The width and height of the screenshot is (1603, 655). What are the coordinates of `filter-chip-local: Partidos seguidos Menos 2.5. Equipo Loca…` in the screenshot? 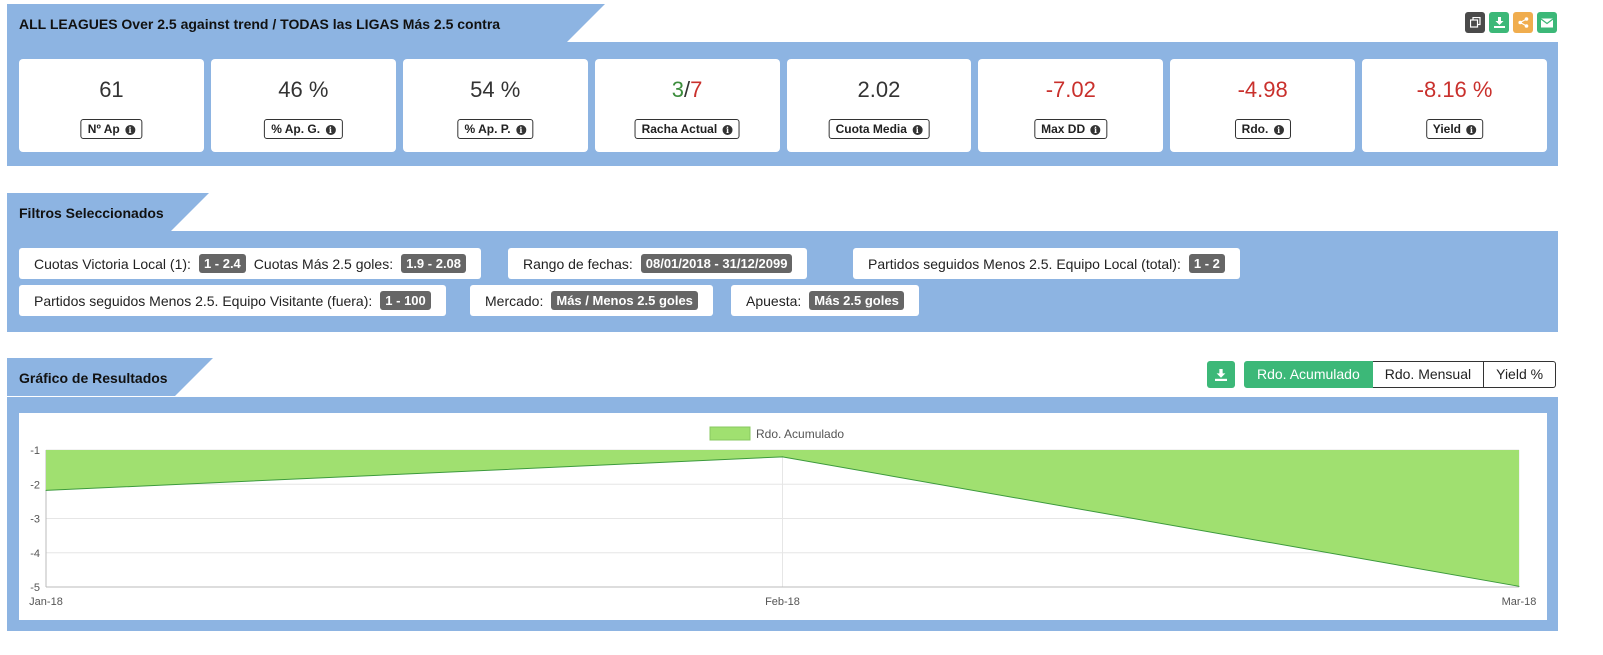 It's located at (1046, 263).